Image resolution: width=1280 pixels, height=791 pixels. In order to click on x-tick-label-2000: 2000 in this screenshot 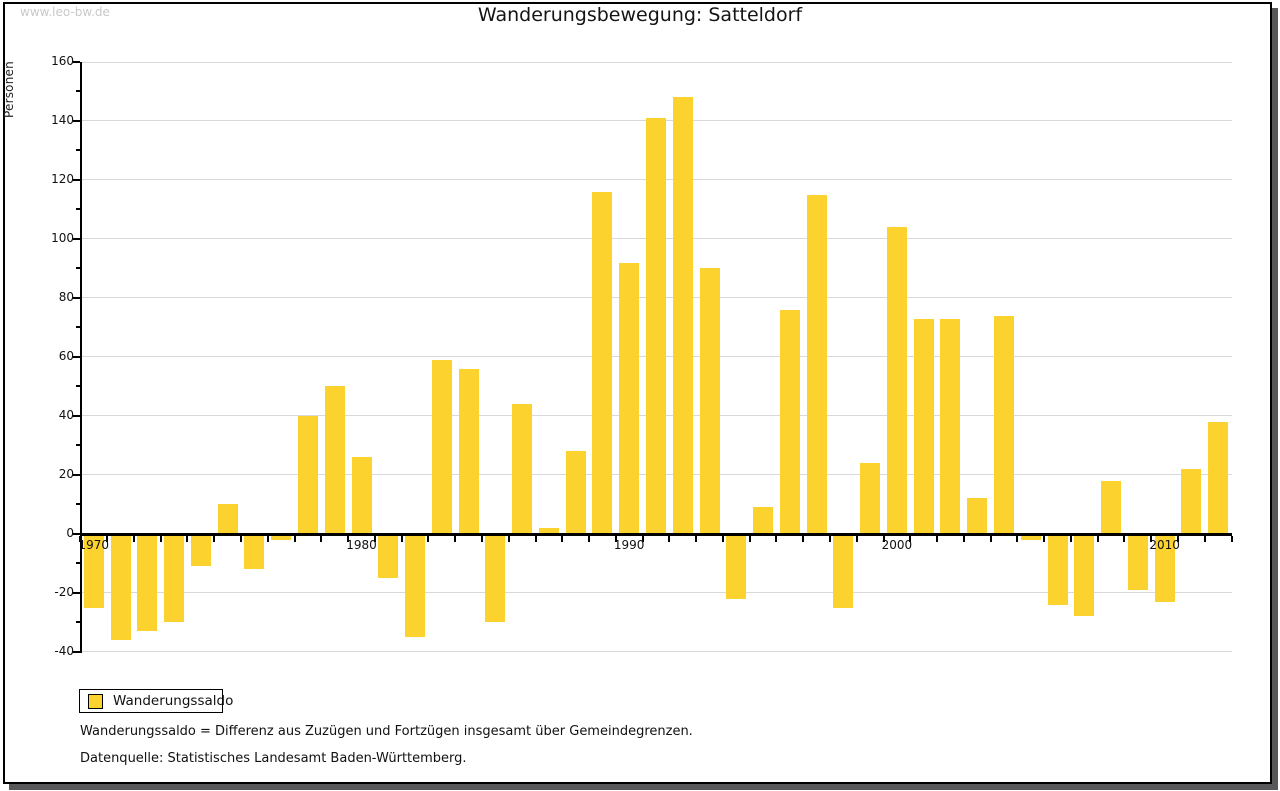, I will do `click(897, 544)`.